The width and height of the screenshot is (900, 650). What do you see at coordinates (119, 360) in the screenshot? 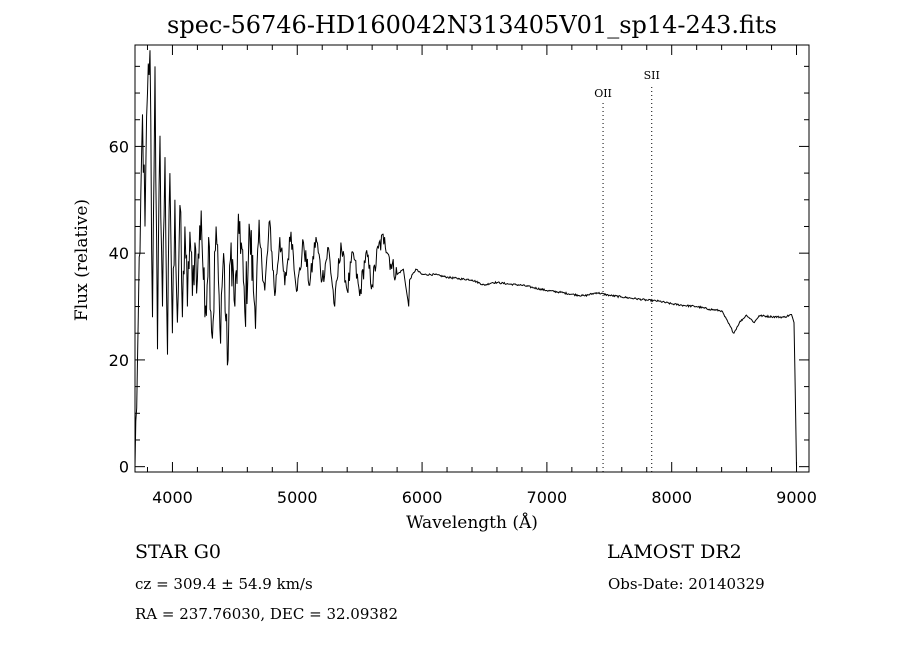
I see `y-tick-label: 20` at bounding box center [119, 360].